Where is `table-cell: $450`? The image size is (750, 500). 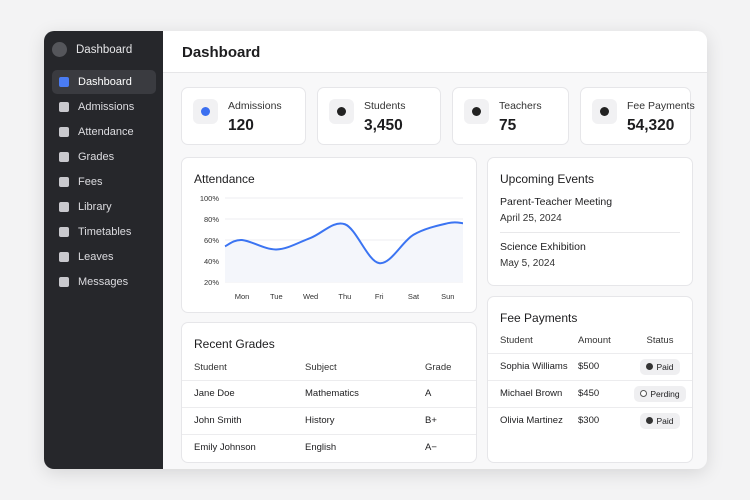 table-cell: $450 is located at coordinates (603, 394).